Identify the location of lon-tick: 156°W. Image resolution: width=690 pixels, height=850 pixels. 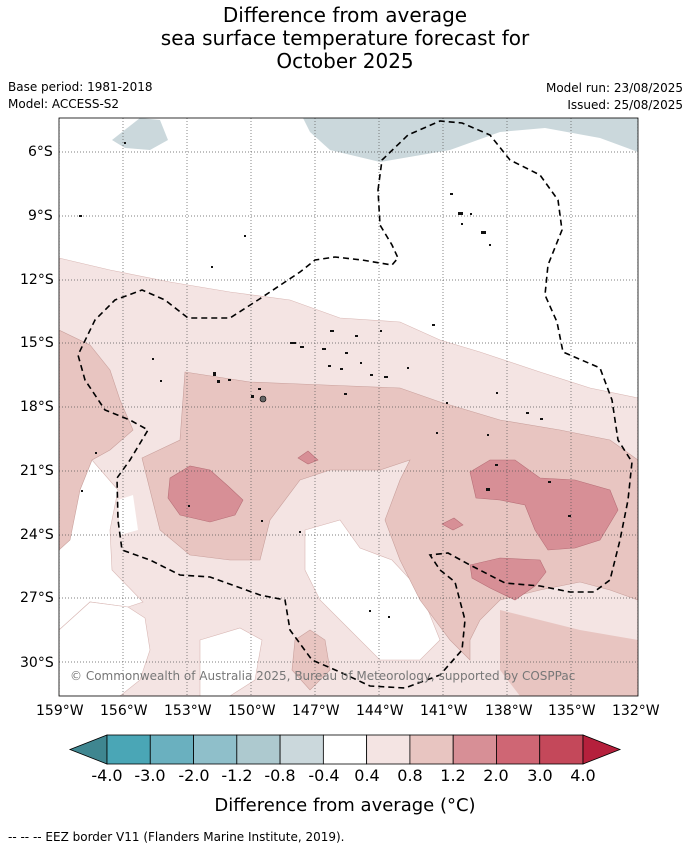
(124, 711).